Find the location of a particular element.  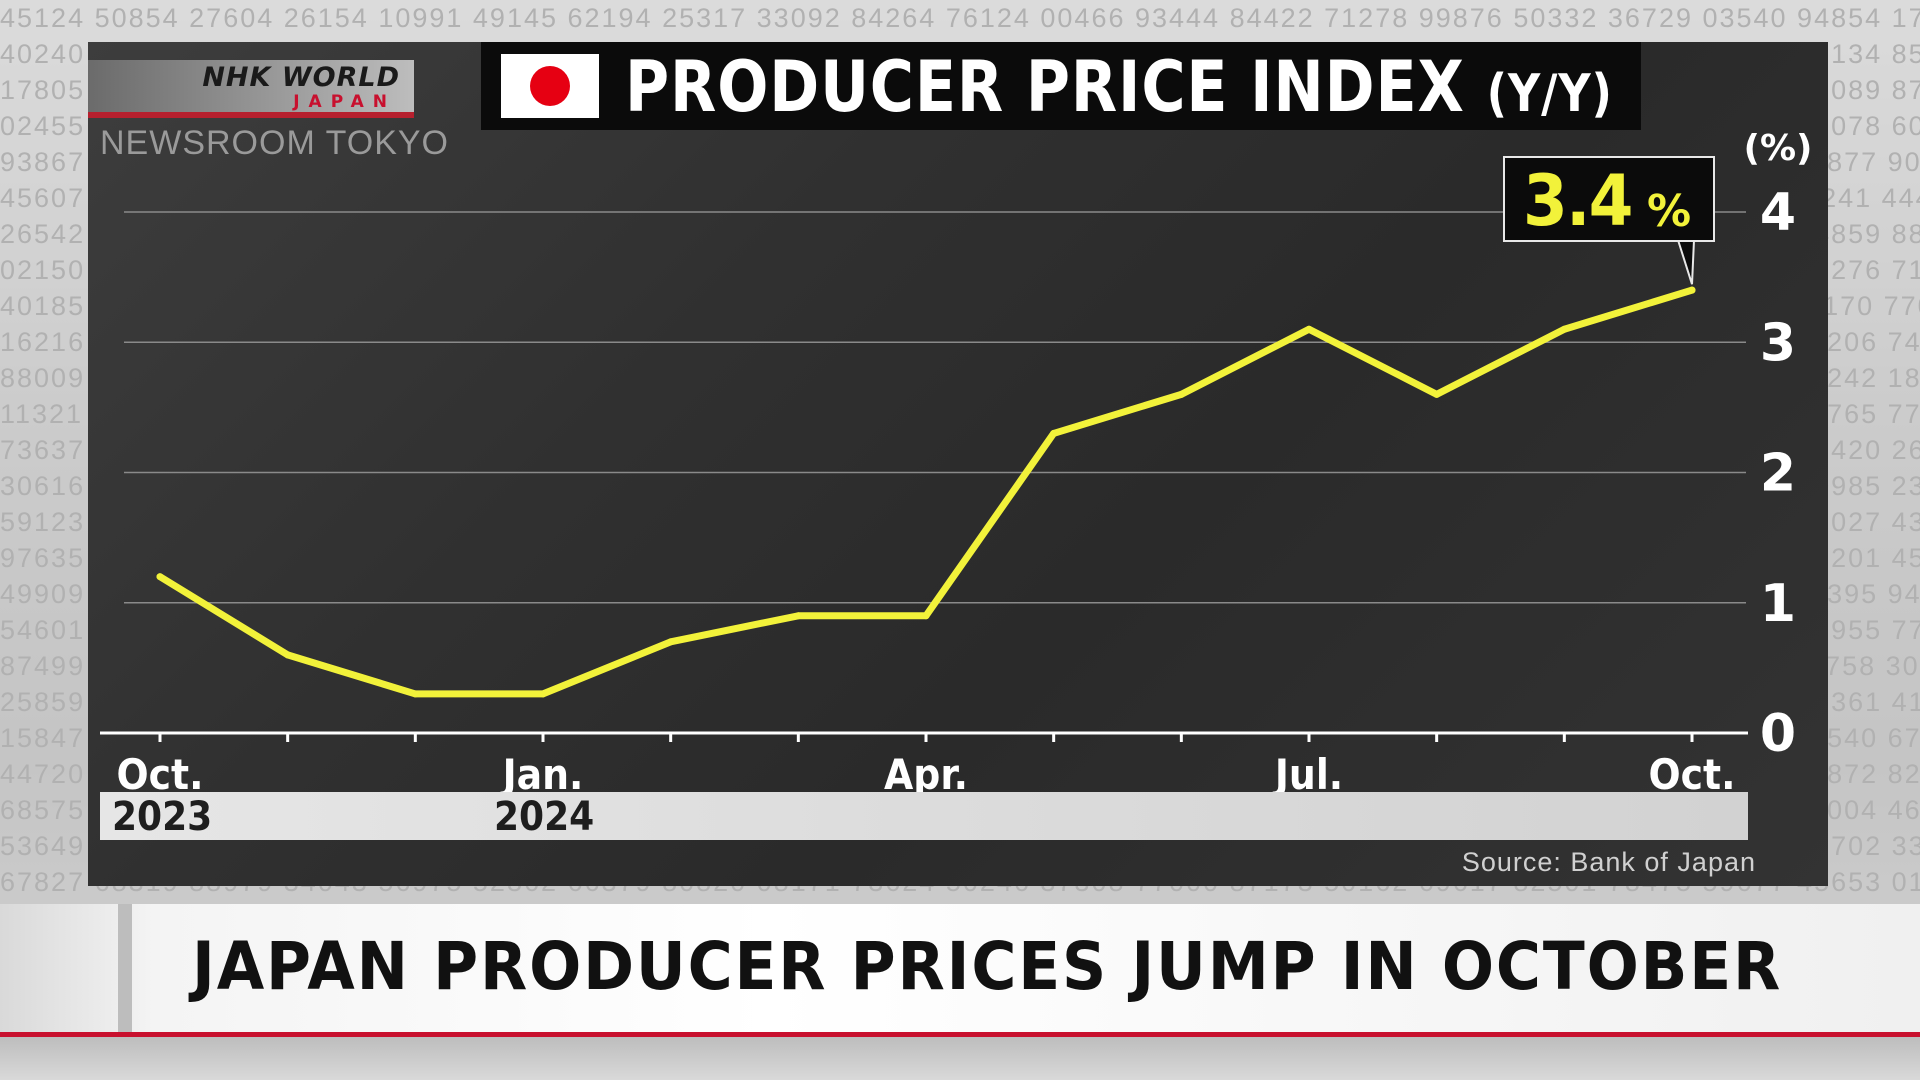

flag-sun-disc is located at coordinates (550, 86).